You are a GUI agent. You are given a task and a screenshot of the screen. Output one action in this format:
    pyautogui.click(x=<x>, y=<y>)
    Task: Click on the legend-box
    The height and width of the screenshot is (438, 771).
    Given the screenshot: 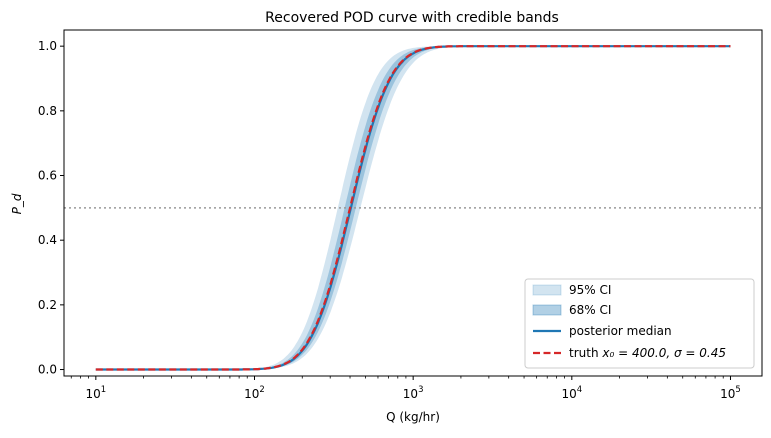 What is the action you would take?
    pyautogui.click(x=639, y=323)
    